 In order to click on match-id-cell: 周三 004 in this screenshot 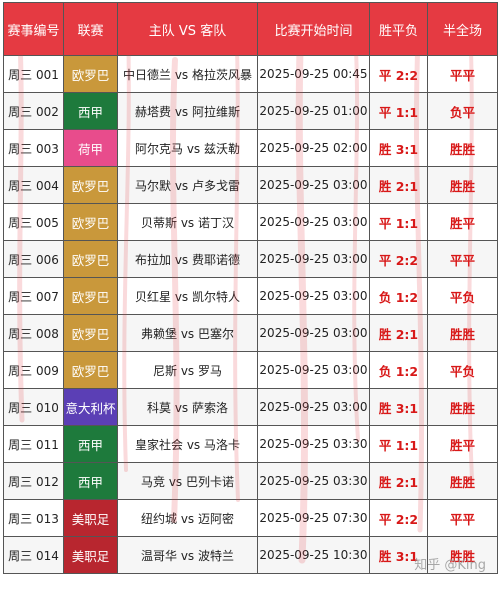, I will do `click(33, 185)`.